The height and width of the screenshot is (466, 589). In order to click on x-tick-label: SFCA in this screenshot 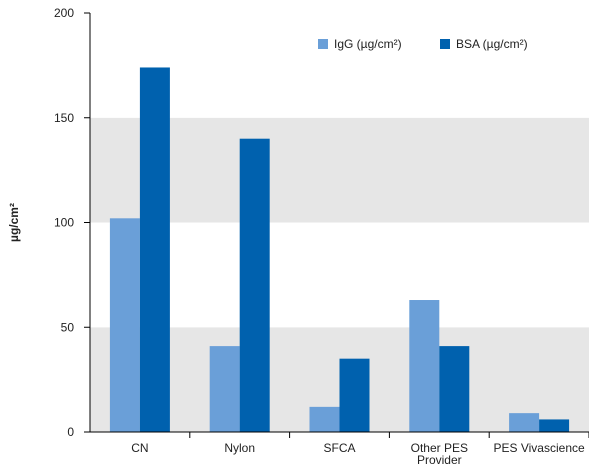, I will do `click(339, 448)`.